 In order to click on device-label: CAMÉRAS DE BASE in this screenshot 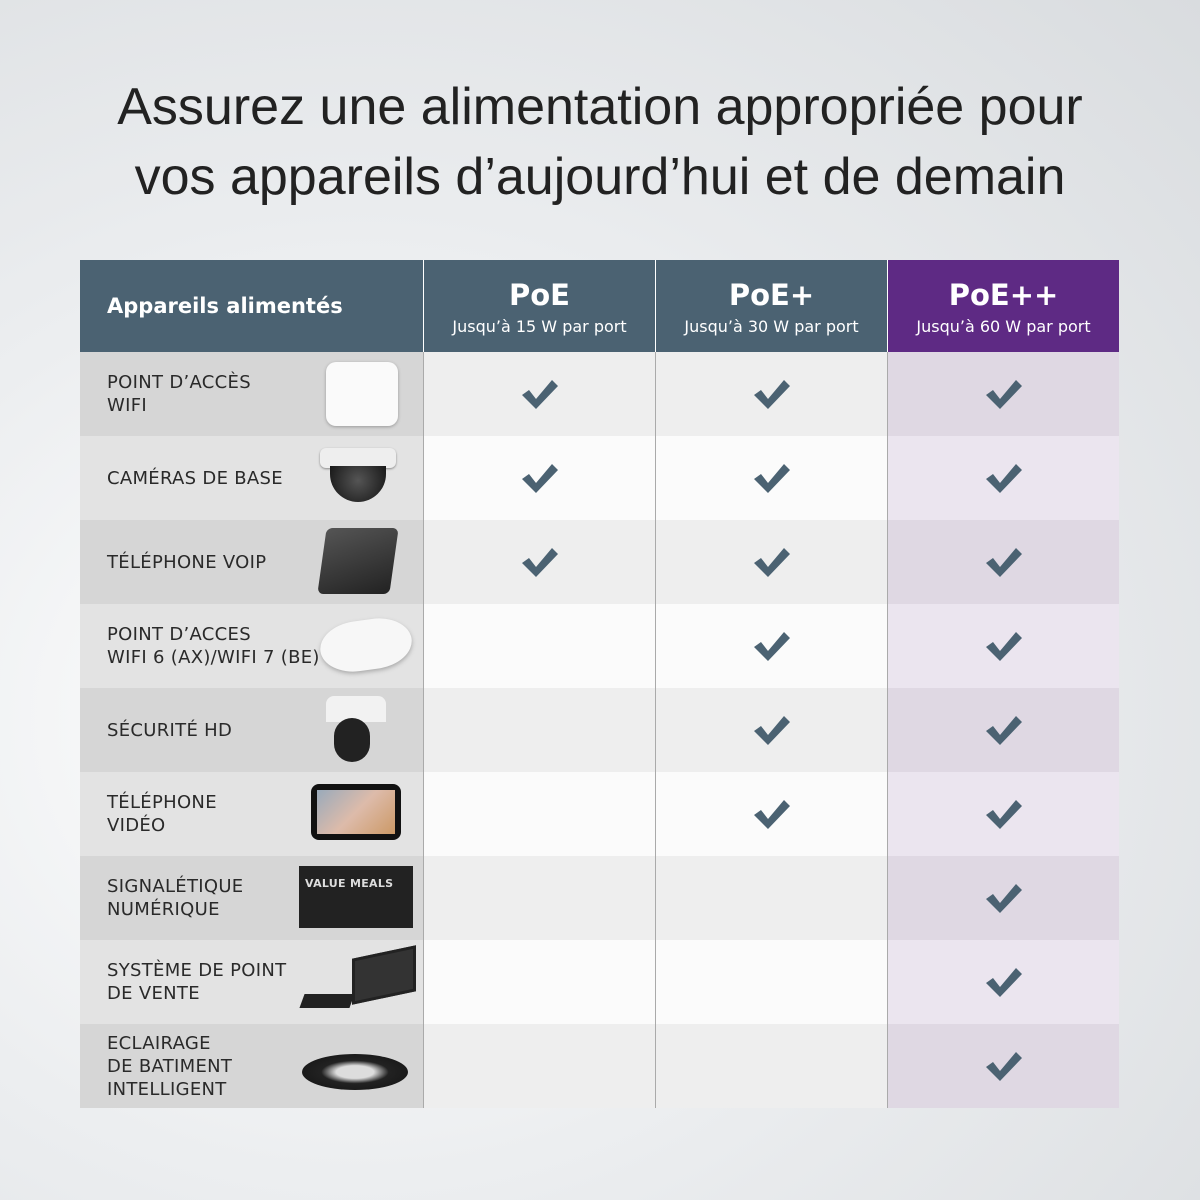, I will do `click(195, 478)`.